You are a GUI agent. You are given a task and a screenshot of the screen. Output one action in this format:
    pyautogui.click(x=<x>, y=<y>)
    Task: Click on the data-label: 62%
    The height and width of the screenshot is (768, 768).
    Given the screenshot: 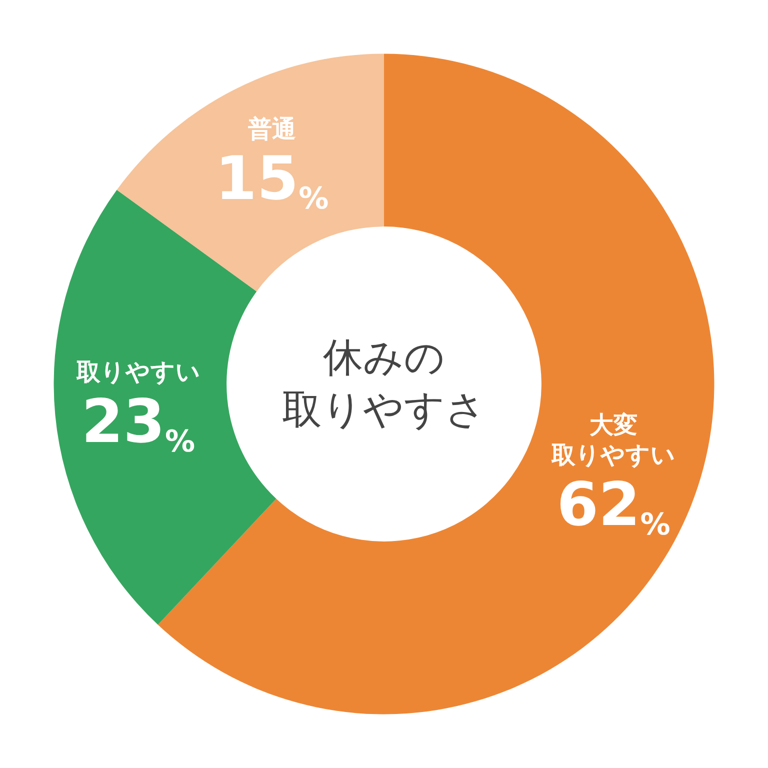 What is the action you would take?
    pyautogui.click(x=613, y=506)
    